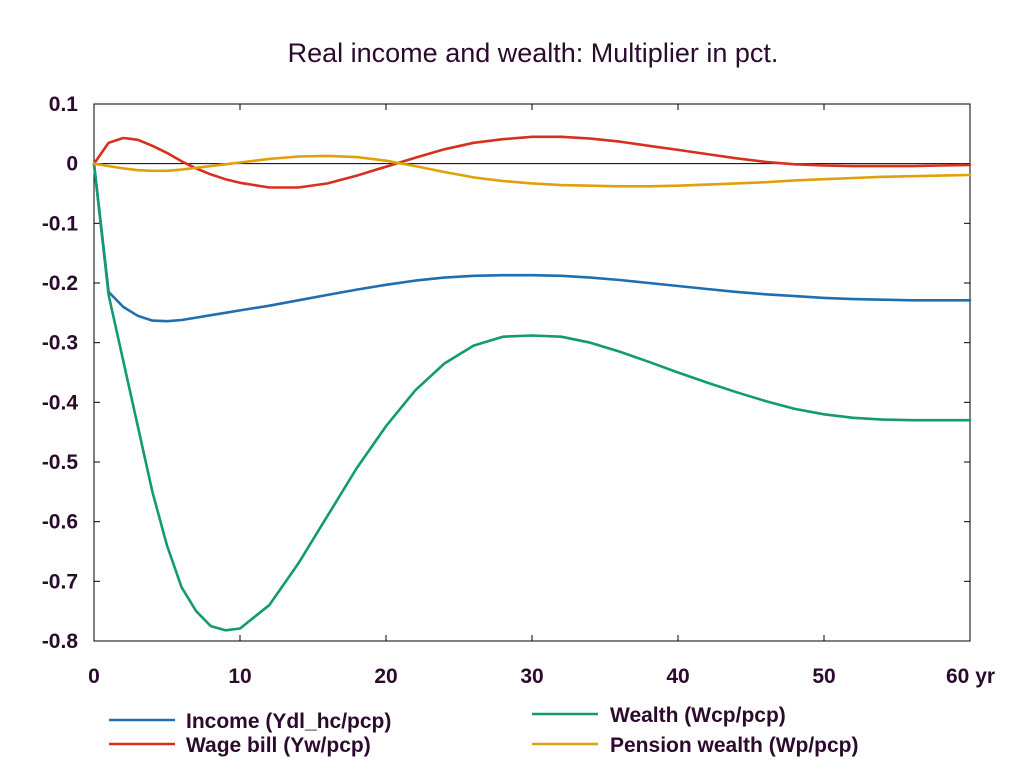 Image resolution: width=1024 pixels, height=783 pixels. I want to click on y-tick-label: -0.5, so click(60, 462).